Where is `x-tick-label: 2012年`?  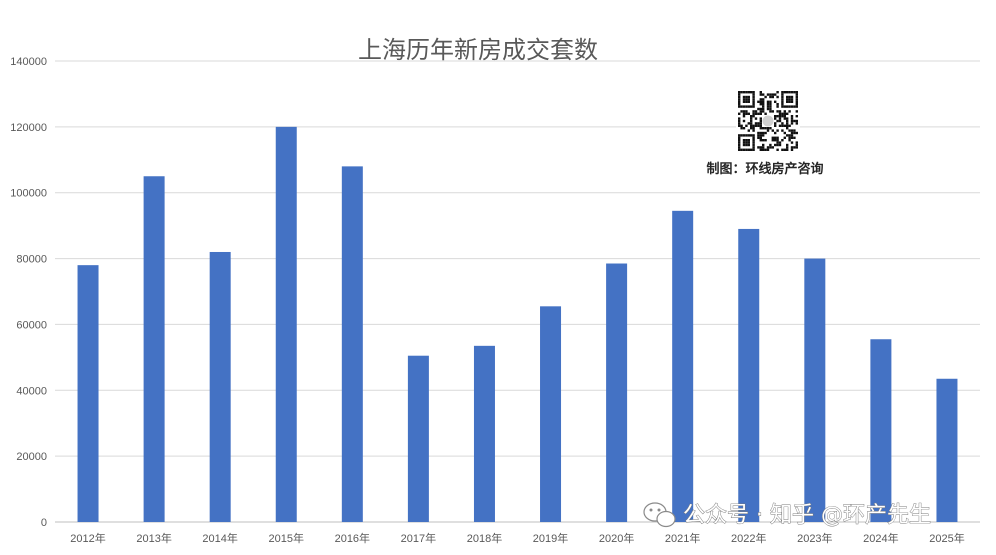
x-tick-label: 2012年 is located at coordinates (87, 538).